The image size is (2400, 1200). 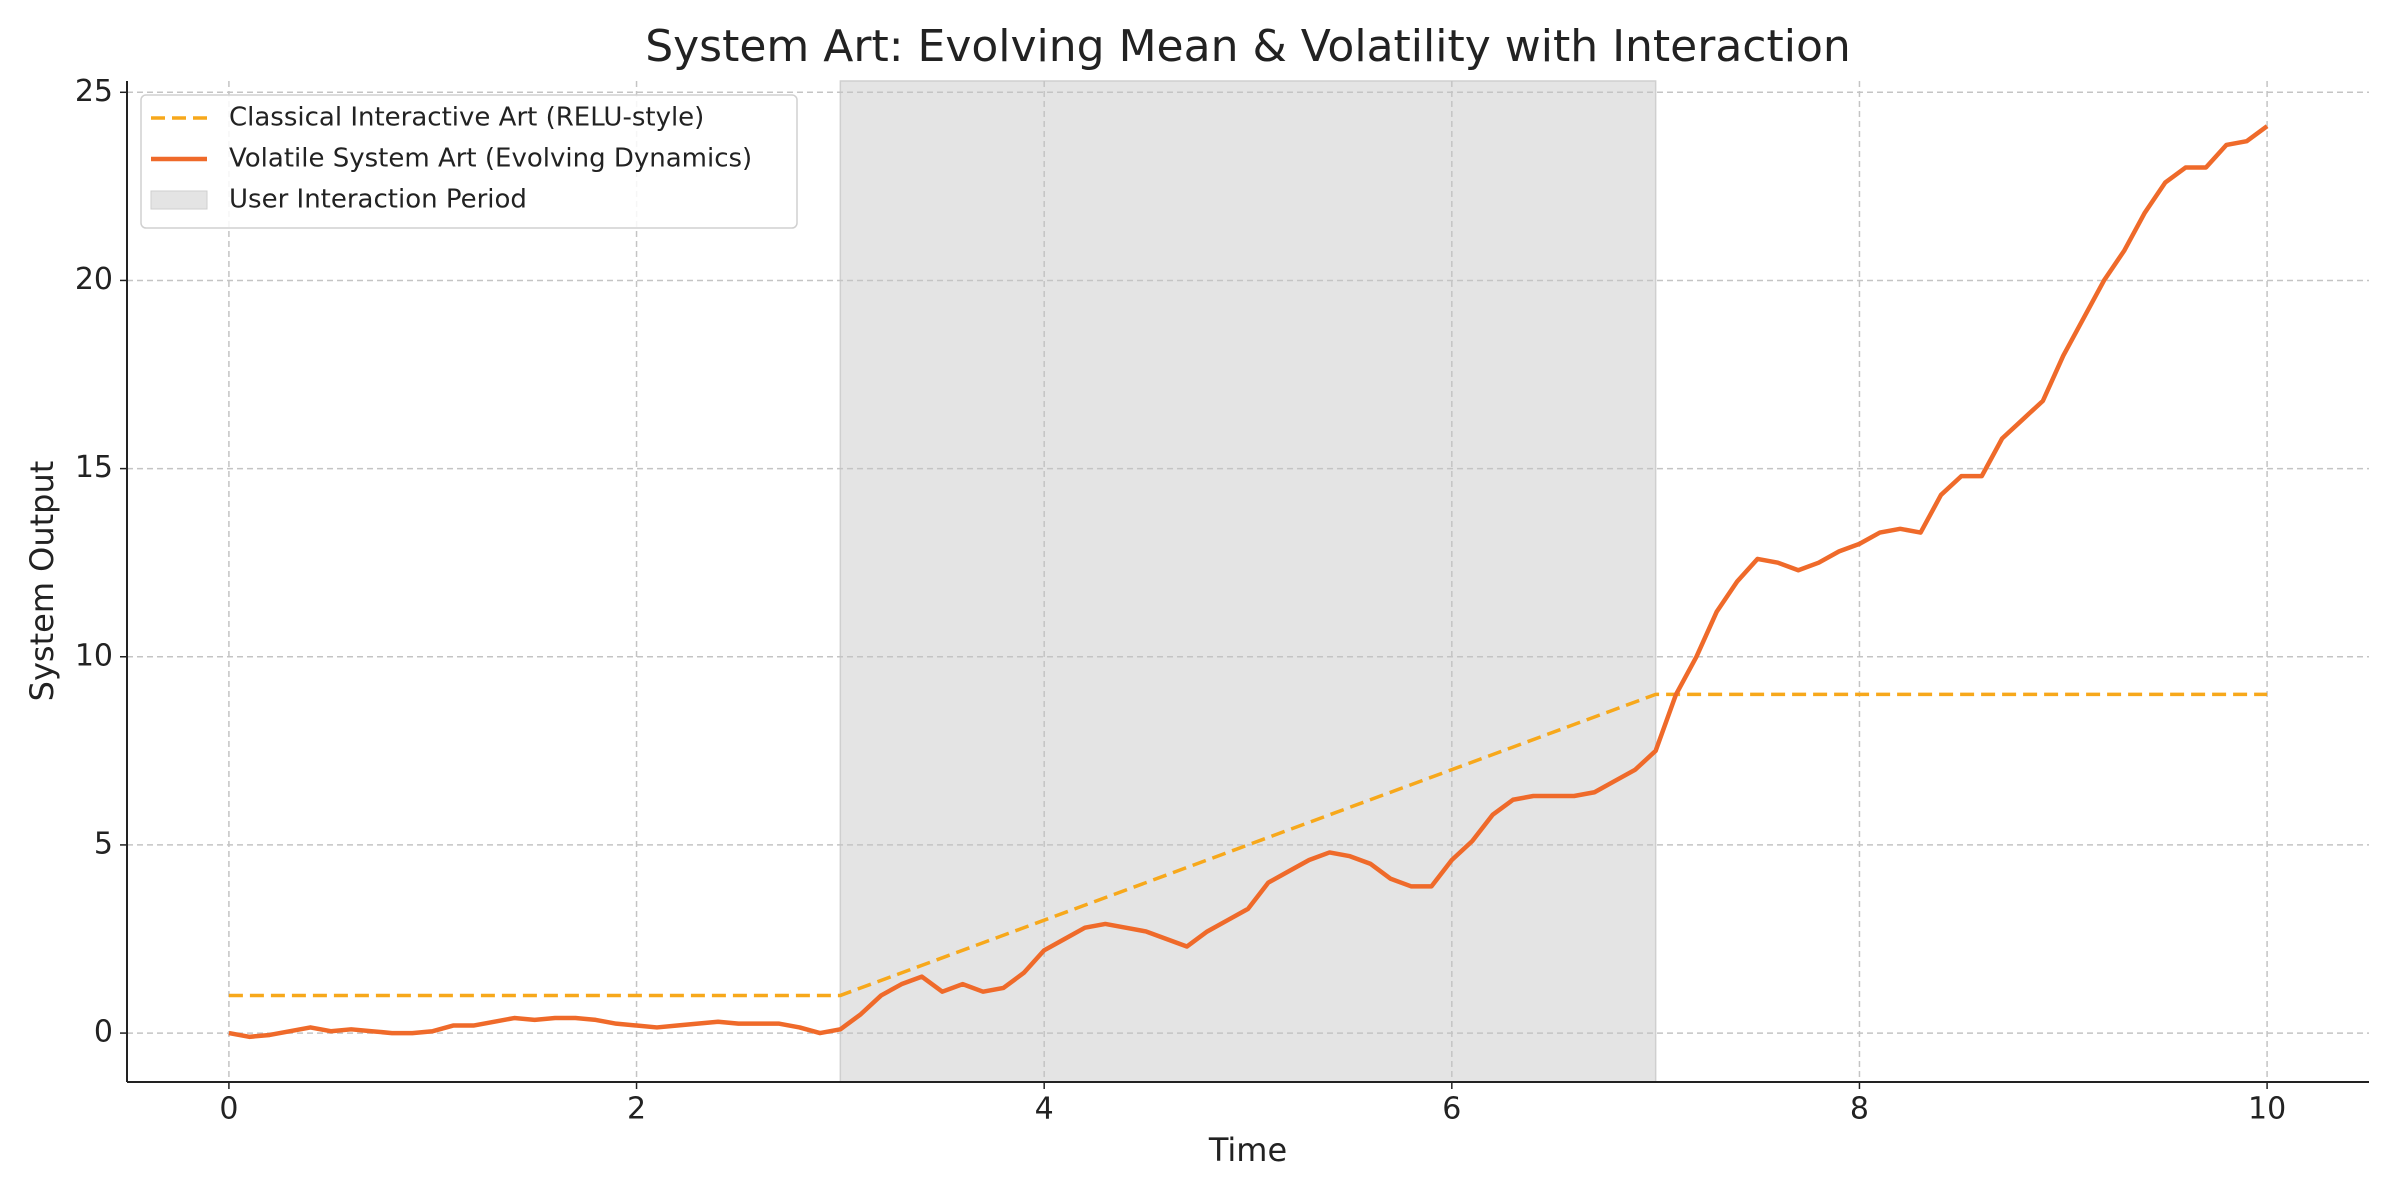 What do you see at coordinates (378, 200) in the screenshot?
I see `legend-label: User Interaction Period` at bounding box center [378, 200].